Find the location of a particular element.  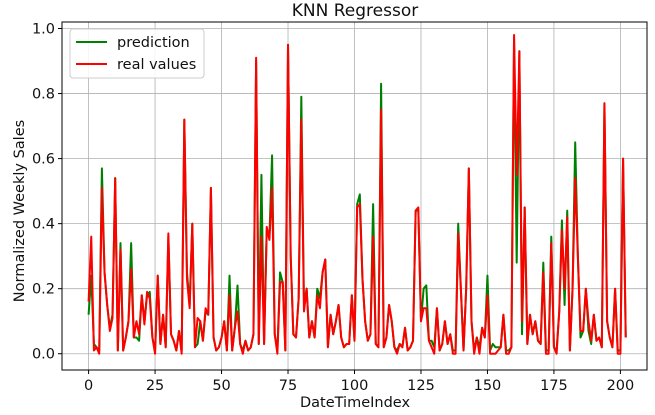

x-tick-label: 75 is located at coordinates (288, 386).